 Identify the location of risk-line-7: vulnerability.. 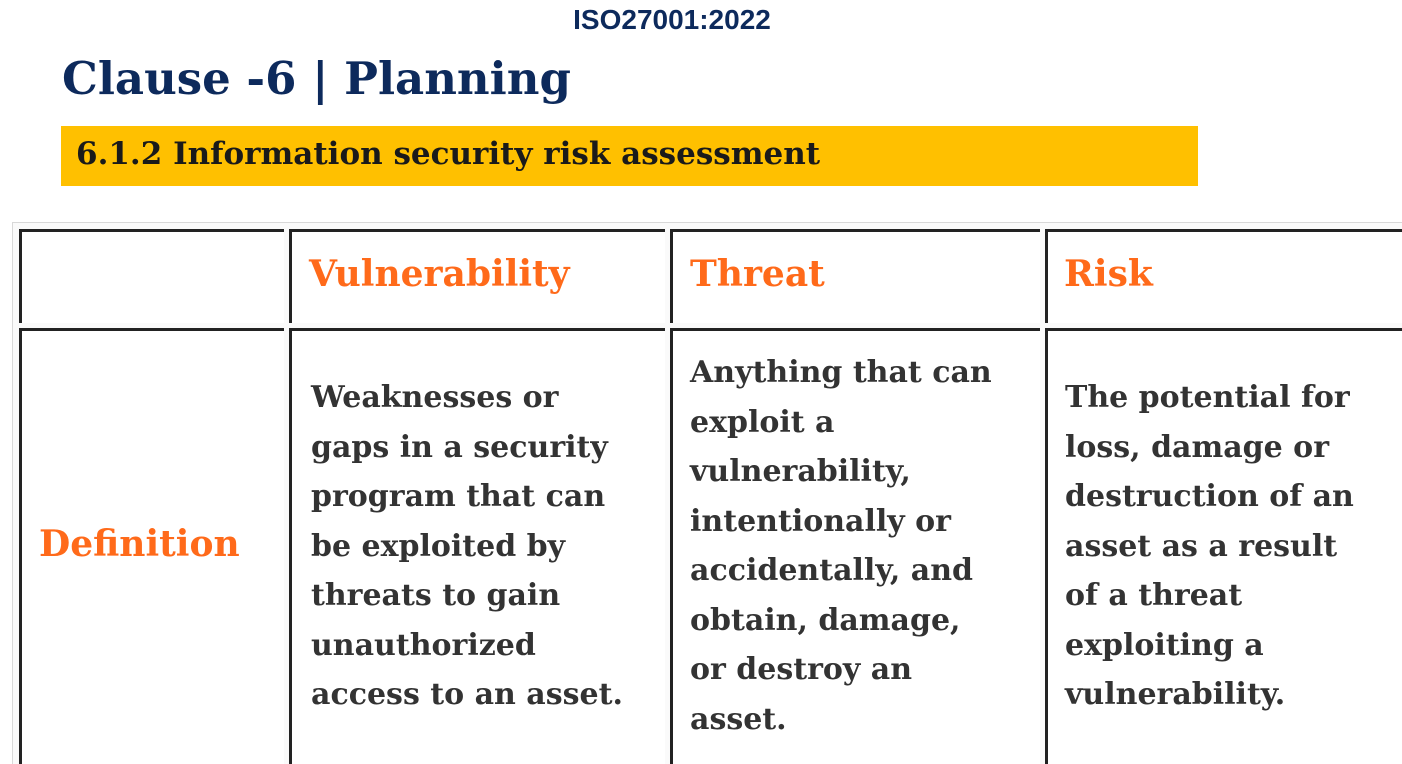
(1175, 694).